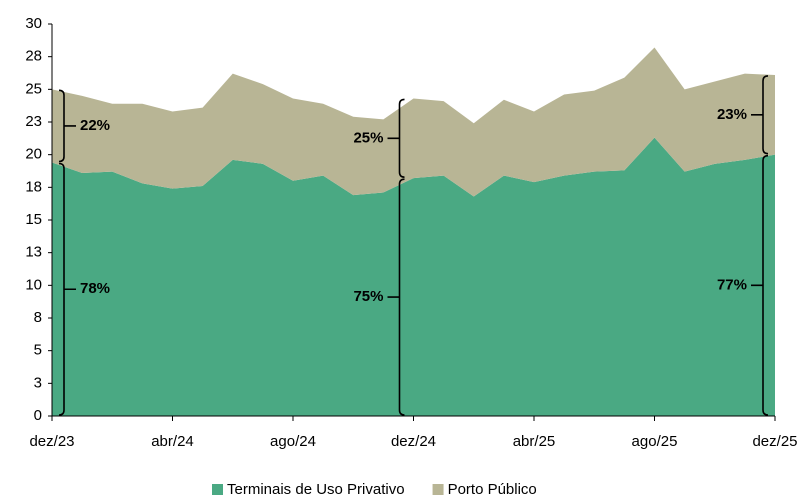  Describe the element at coordinates (293, 441) in the screenshot. I see `x-tick-label: ago/24` at that location.